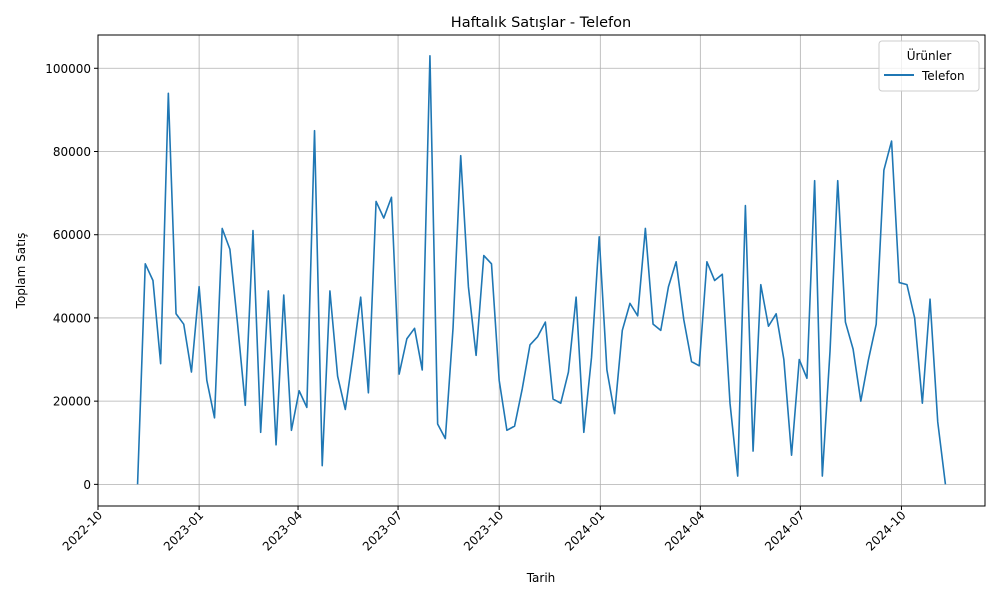  I want to click on x-tick-label: 2024-10, so click(885, 530).